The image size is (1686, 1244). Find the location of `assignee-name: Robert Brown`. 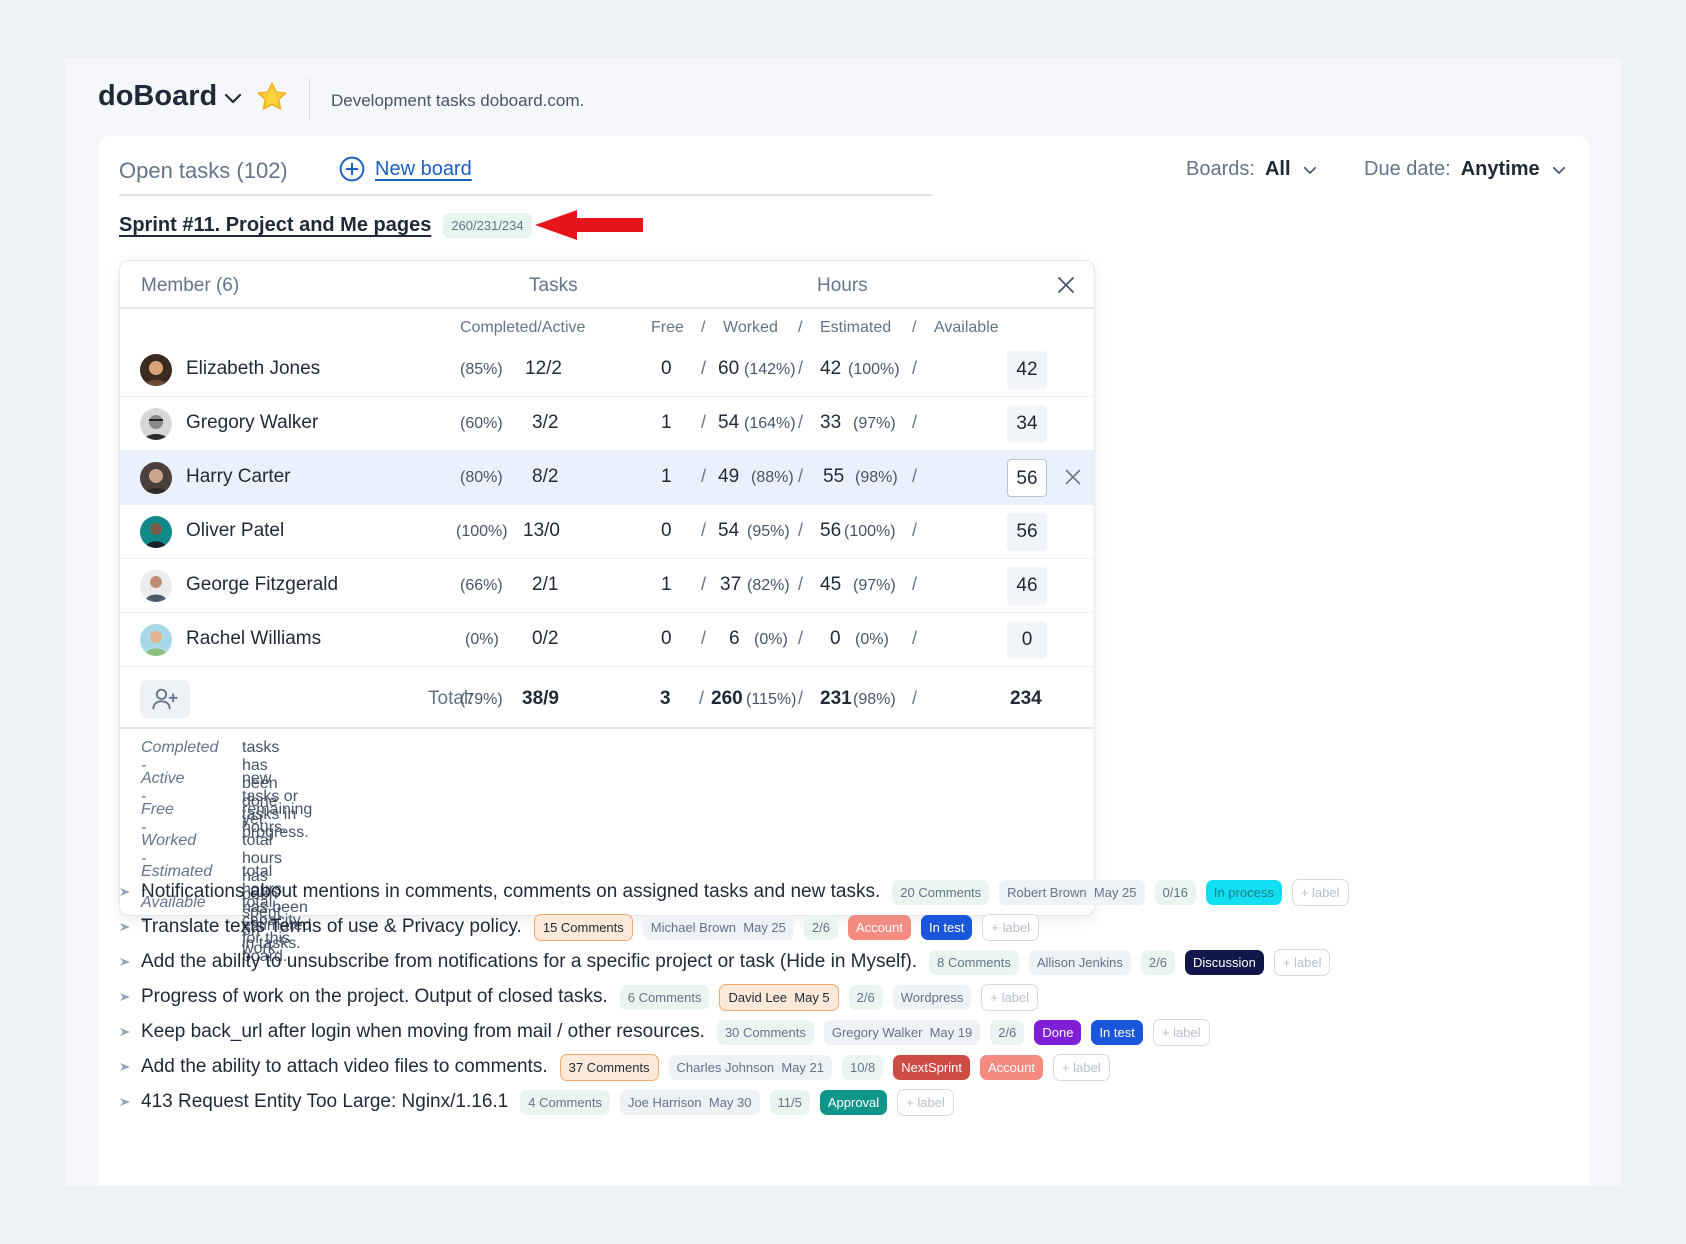

assignee-name: Robert Brown is located at coordinates (1047, 892).